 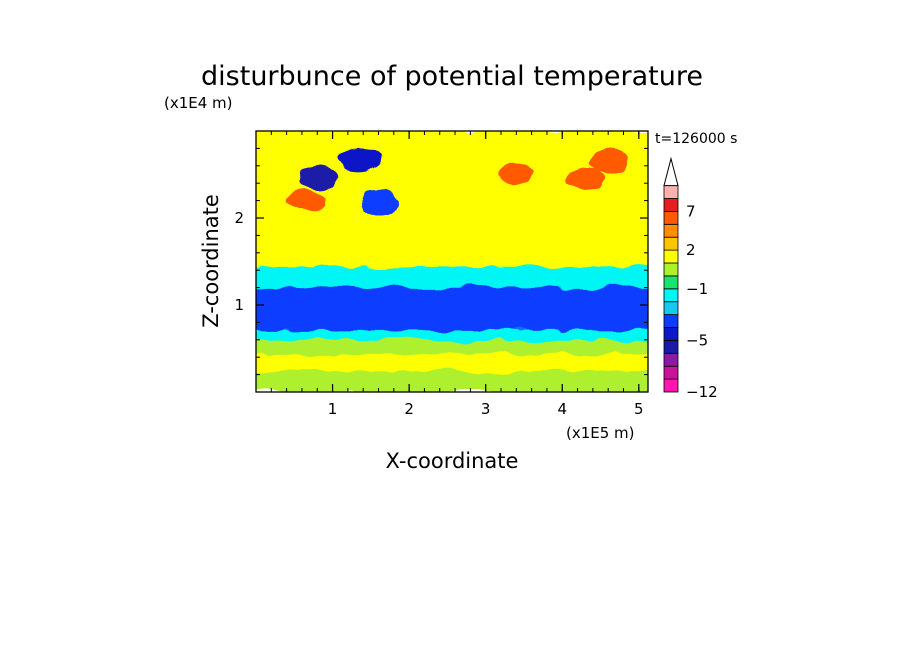 I want to click on colorbar-label-0: 7, so click(x=691, y=211).